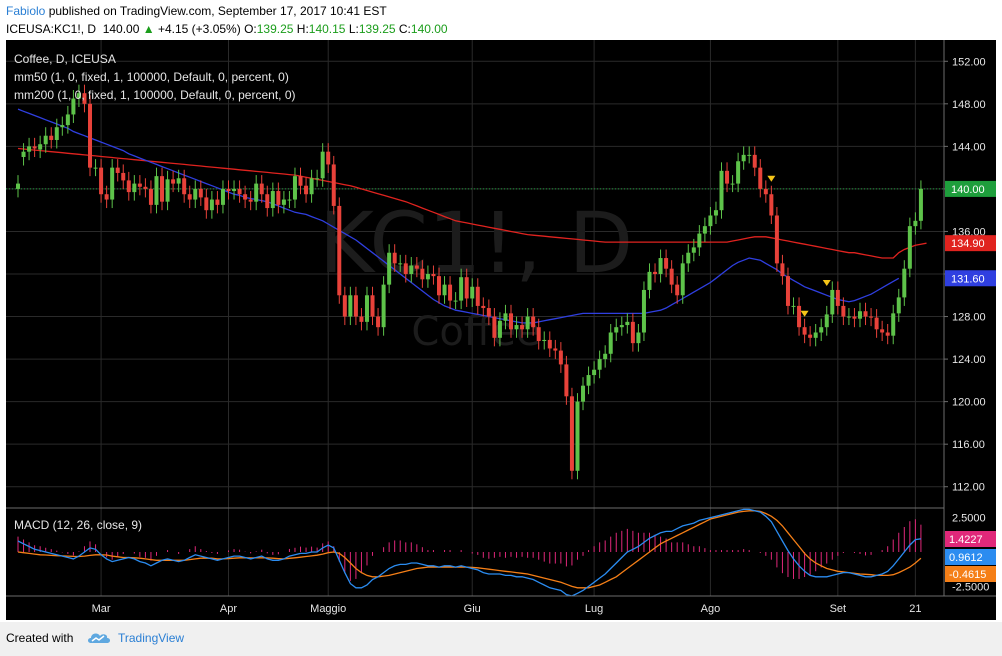 This screenshot has width=1002, height=656. Describe the element at coordinates (969, 62) in the screenshot. I see `price-tick-label: 152.00` at that location.